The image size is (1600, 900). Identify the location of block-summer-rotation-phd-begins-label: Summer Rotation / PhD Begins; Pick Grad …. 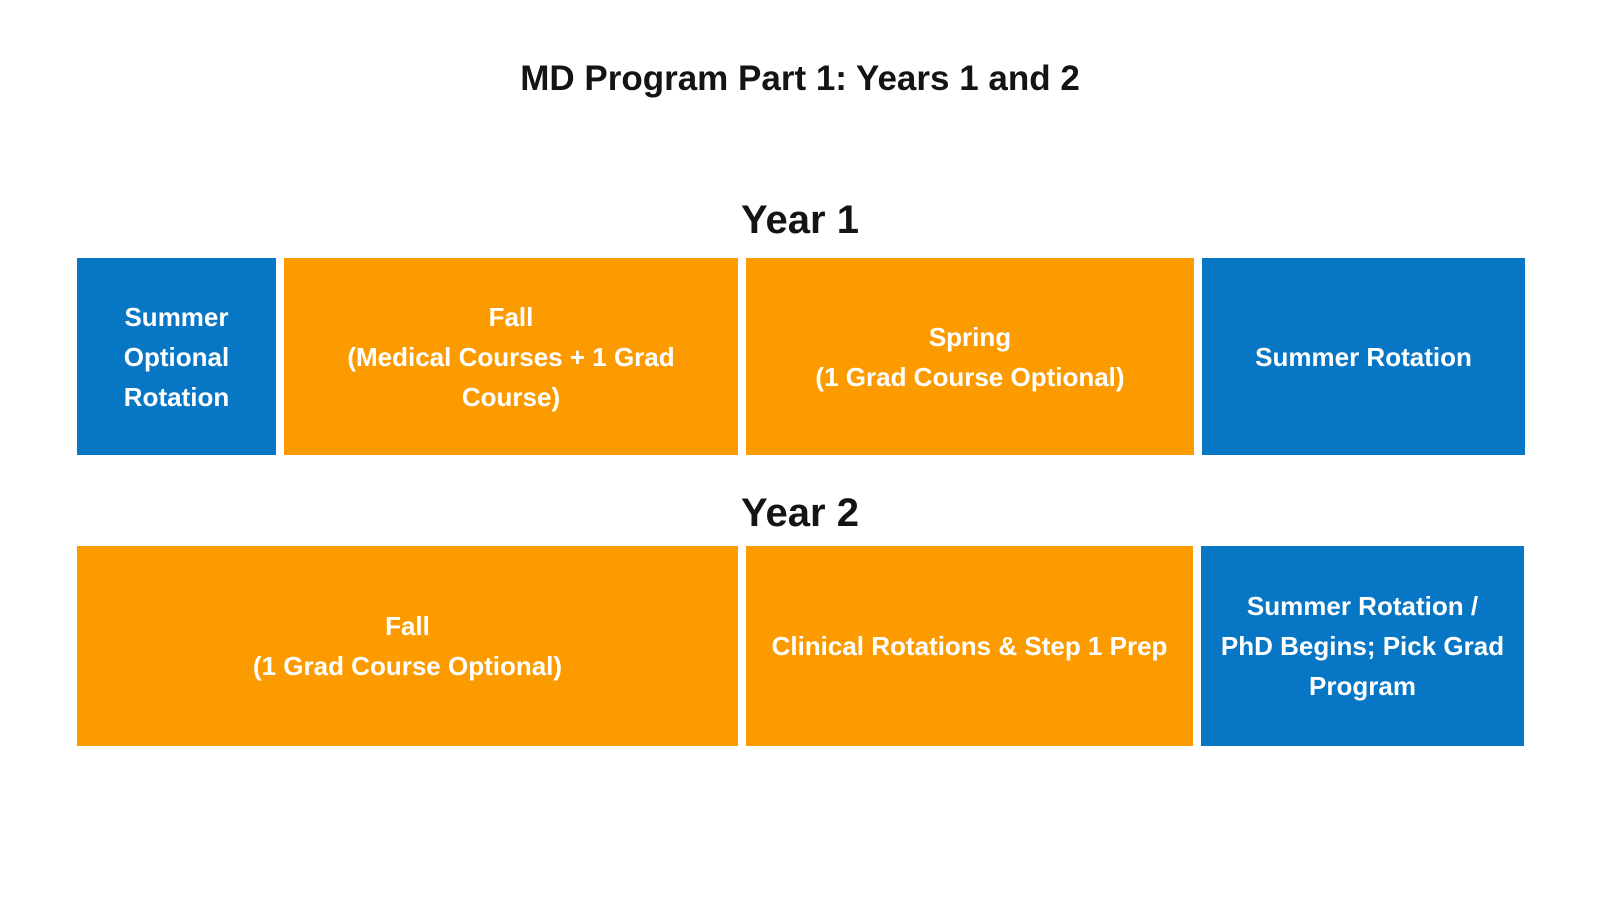
(1362, 646).